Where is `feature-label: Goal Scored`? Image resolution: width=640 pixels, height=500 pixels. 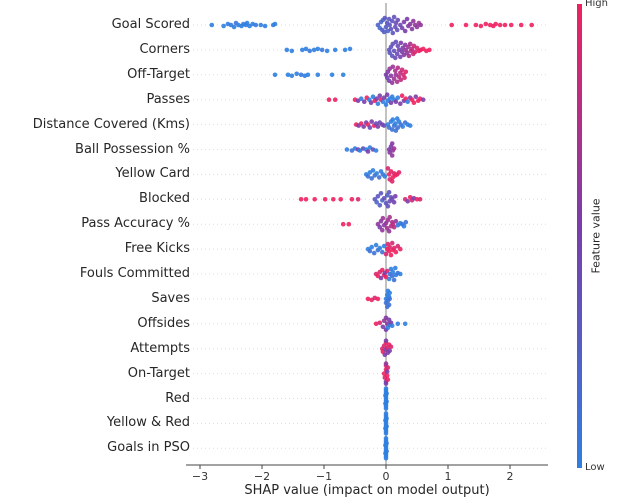
feature-label: Goal Scored is located at coordinates (150, 24).